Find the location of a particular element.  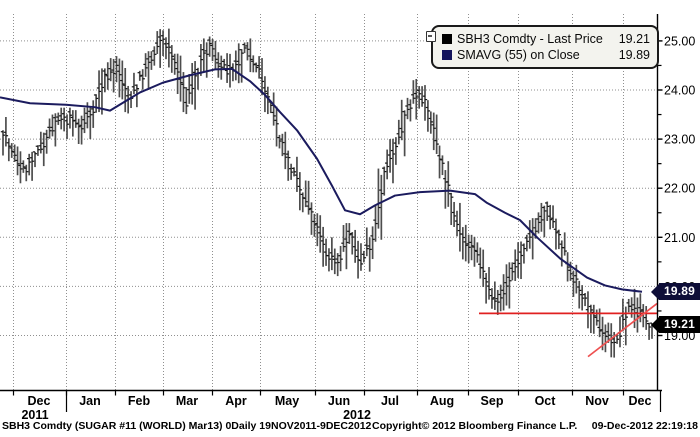

legend-label: SMAVG (55) on Close is located at coordinates (518, 54).